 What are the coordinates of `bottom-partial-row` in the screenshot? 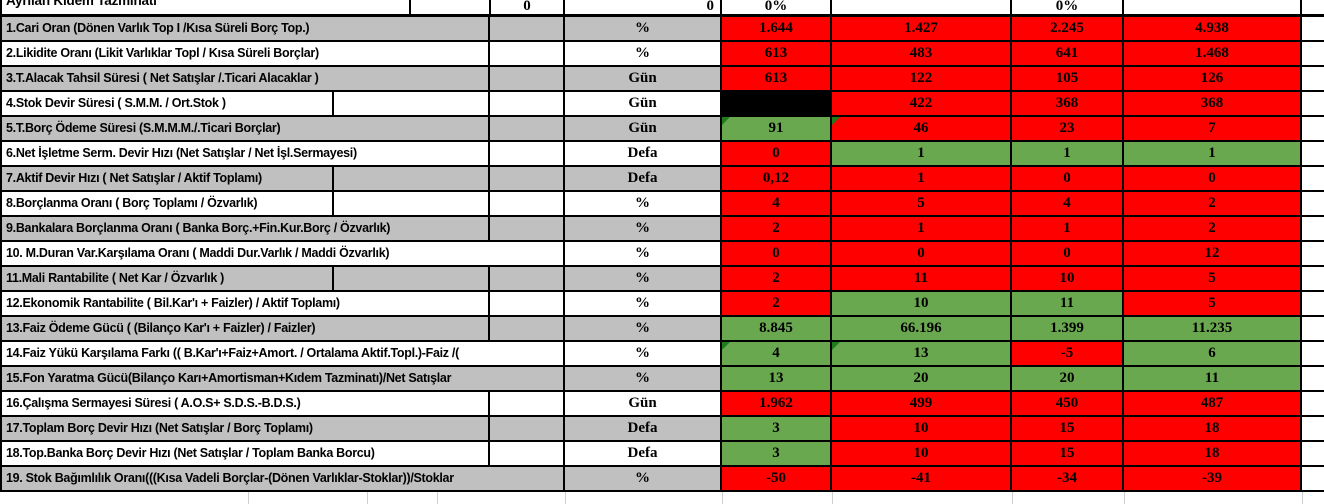 It's located at (662, 498).